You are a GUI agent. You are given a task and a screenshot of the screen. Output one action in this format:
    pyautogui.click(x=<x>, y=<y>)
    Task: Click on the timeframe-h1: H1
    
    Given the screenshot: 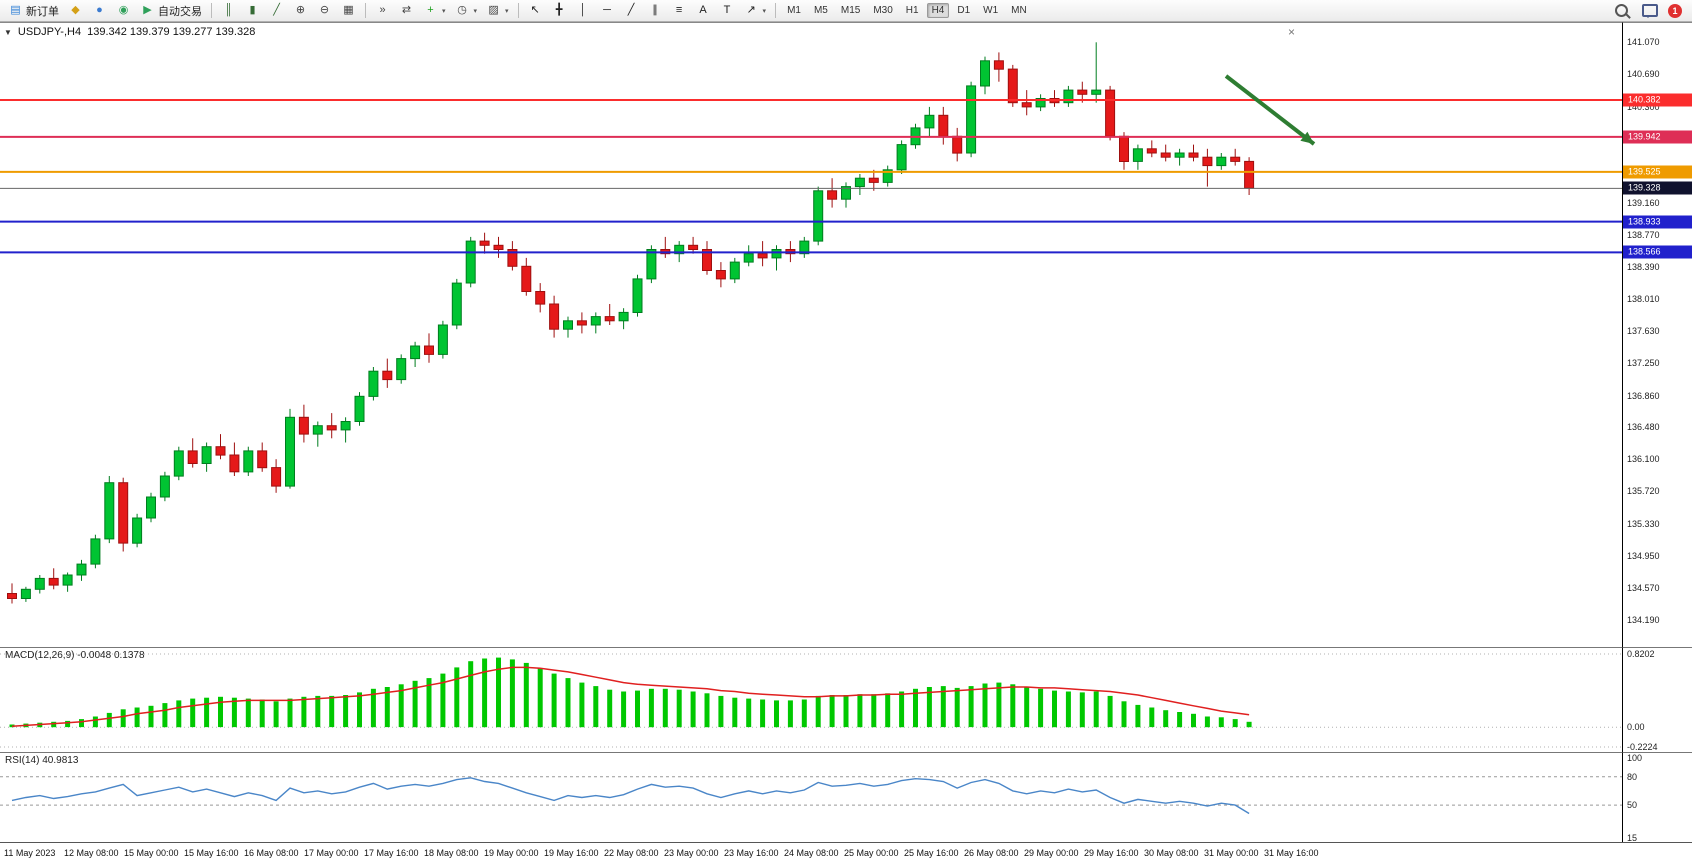 What is the action you would take?
    pyautogui.click(x=912, y=10)
    